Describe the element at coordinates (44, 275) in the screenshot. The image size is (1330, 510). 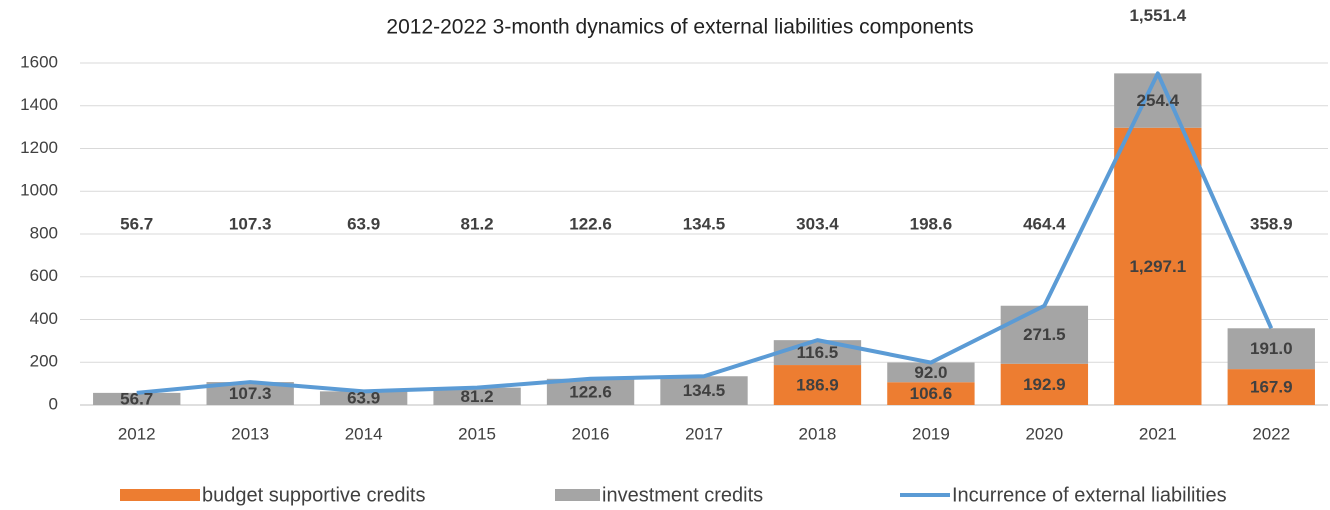
I see `y-tick-label: 600` at that location.